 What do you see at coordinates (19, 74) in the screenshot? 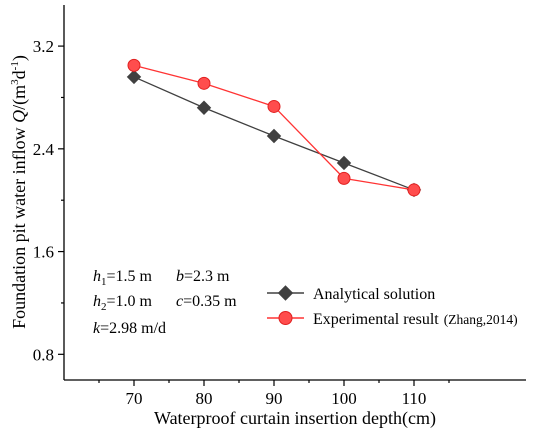
I see `y-axis-title-mid: d` at bounding box center [19, 74].